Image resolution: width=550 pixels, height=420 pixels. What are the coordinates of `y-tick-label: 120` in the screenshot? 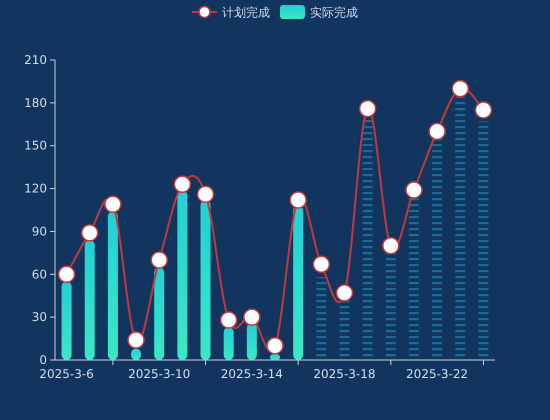 It's located at (35, 189).